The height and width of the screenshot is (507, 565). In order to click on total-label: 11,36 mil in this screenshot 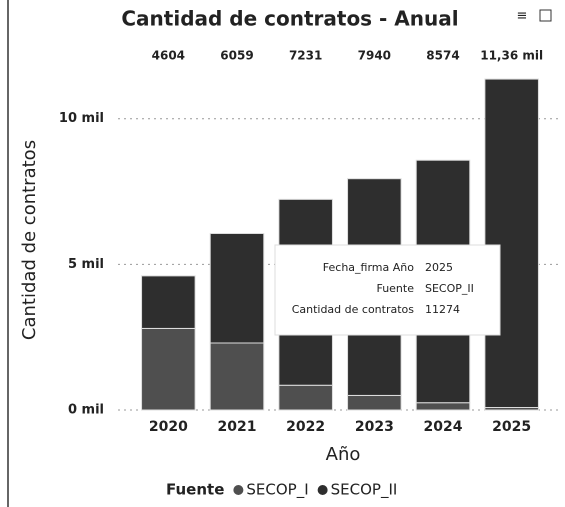, I will do `click(511, 56)`.